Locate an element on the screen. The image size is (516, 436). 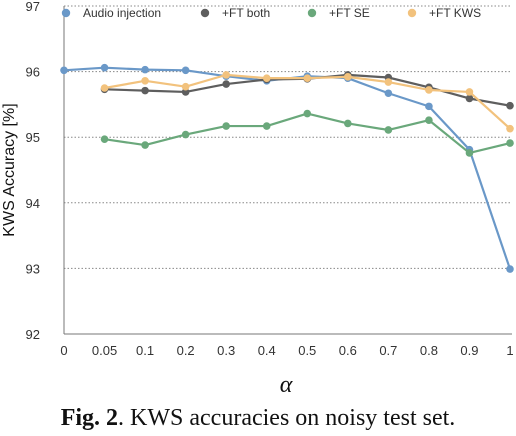
y-axis-label: KWS Accuracy [%] is located at coordinates (9, 169).